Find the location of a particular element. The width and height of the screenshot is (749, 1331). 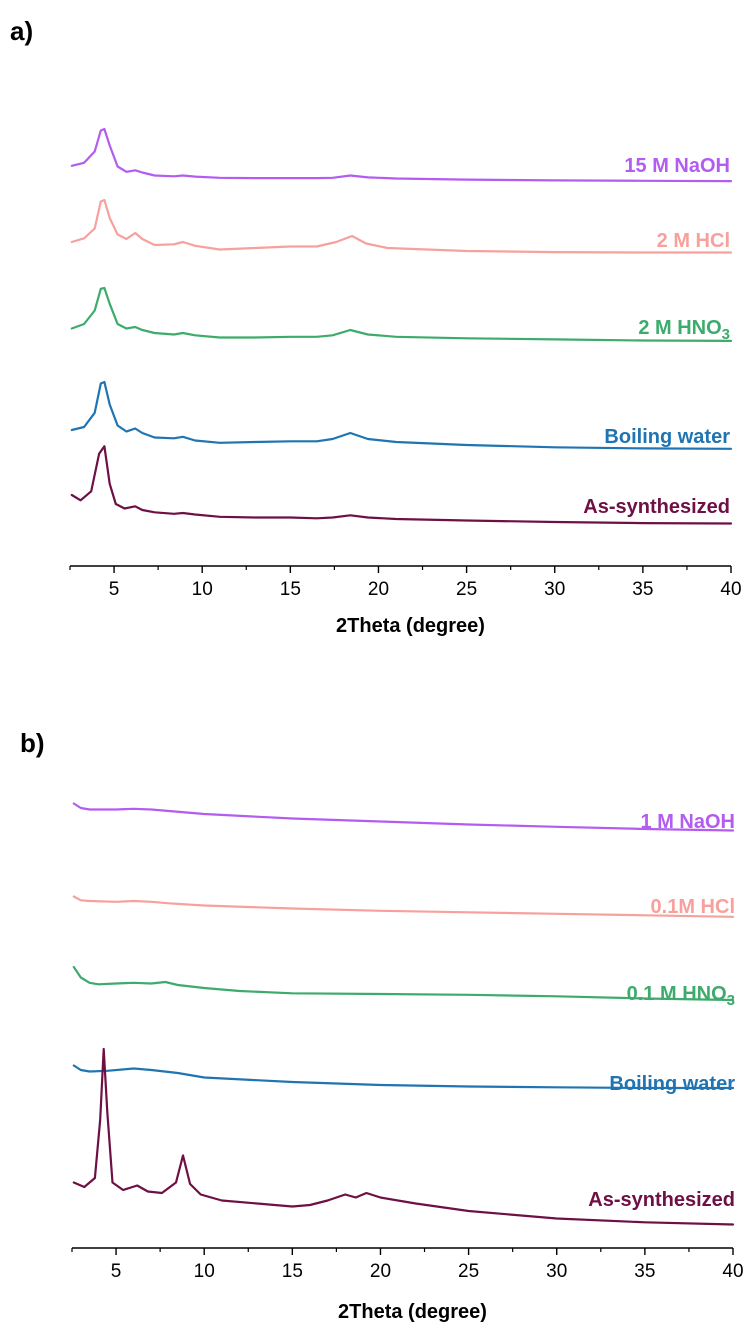

series-label-2-m-hno3: 2 M HNO3 is located at coordinates (684, 330).